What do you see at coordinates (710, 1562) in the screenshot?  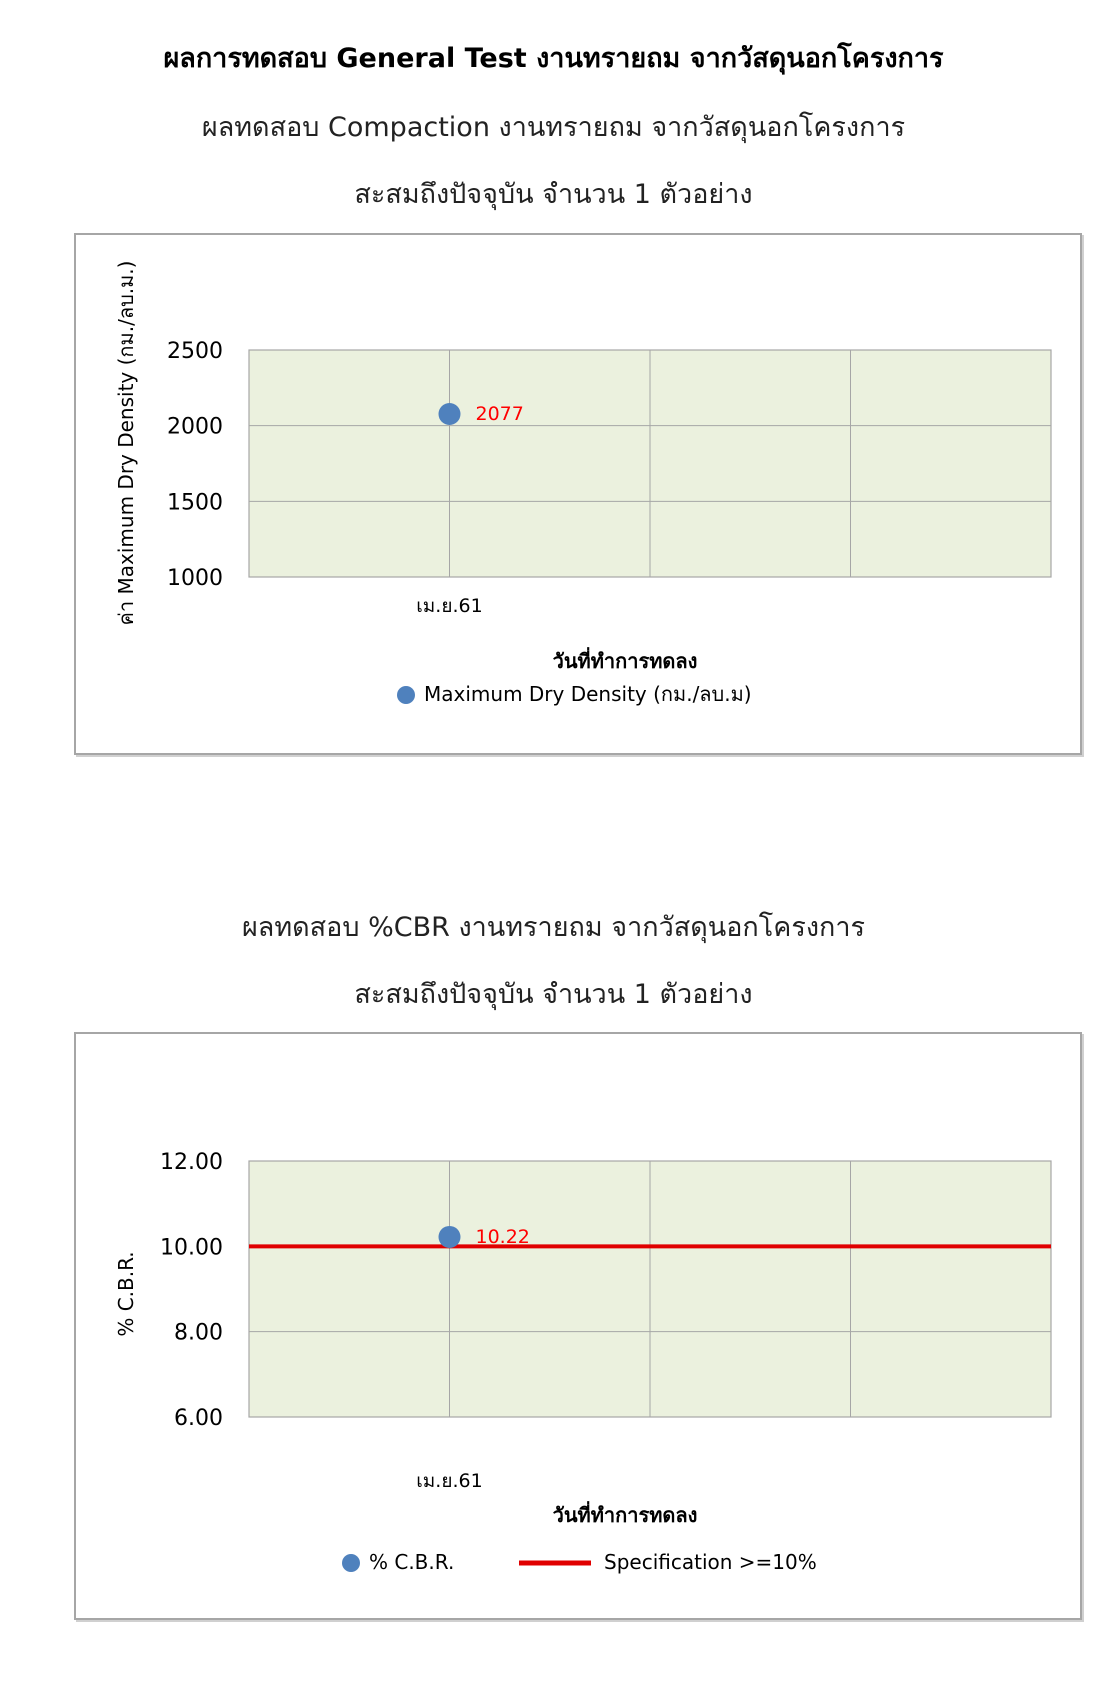 I see `legend-spec-label: Specification >=10%` at bounding box center [710, 1562].